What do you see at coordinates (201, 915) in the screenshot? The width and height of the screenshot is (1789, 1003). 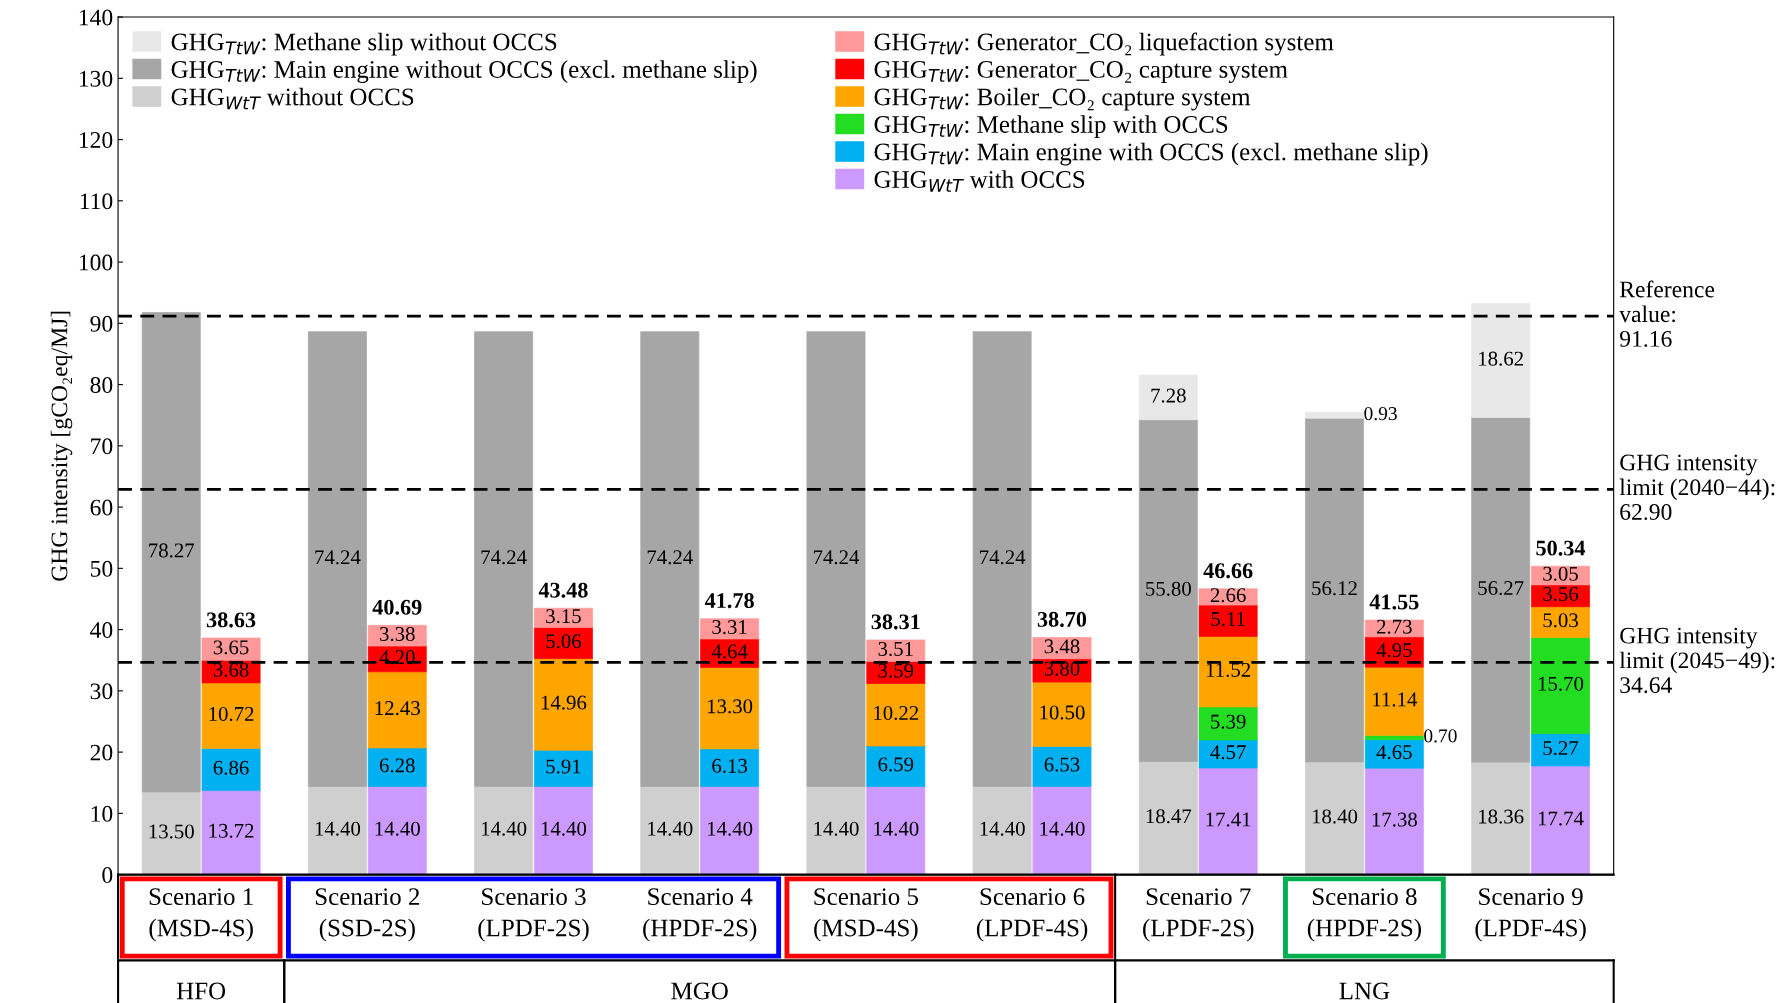 I see `text: Scenario 1 (MSD-4S)` at bounding box center [201, 915].